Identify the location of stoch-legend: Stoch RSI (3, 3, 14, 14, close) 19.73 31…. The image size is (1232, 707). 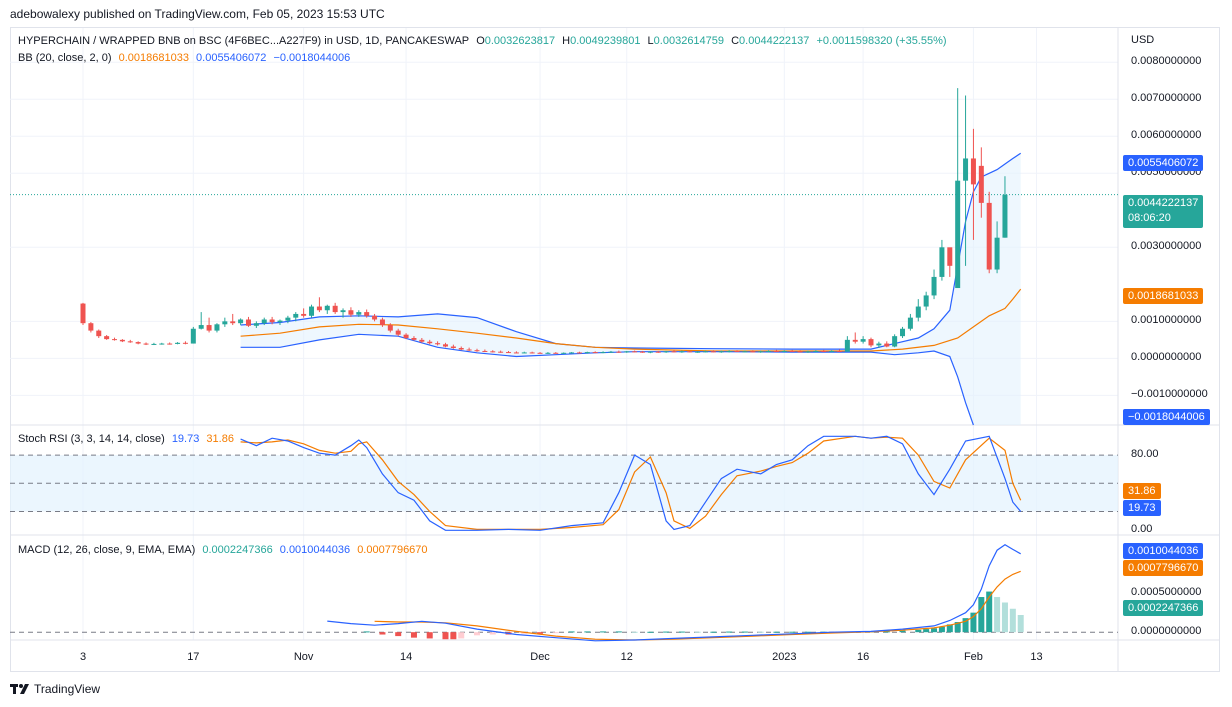
(128, 439).